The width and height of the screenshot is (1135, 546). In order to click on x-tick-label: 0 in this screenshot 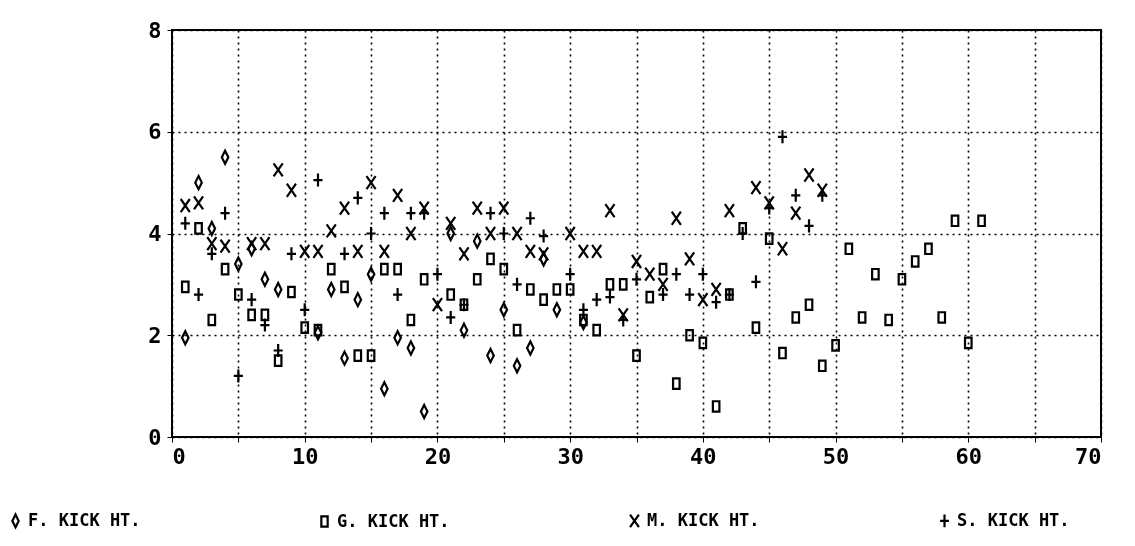, I will do `click(179, 456)`.